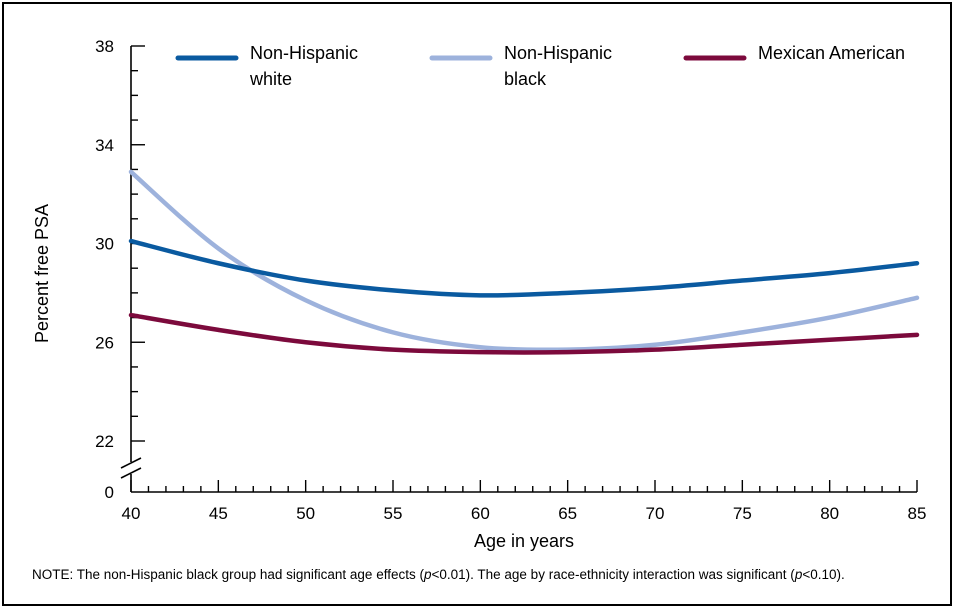  What do you see at coordinates (42, 273) in the screenshot?
I see `y-axis-title: Percent free PSA` at bounding box center [42, 273].